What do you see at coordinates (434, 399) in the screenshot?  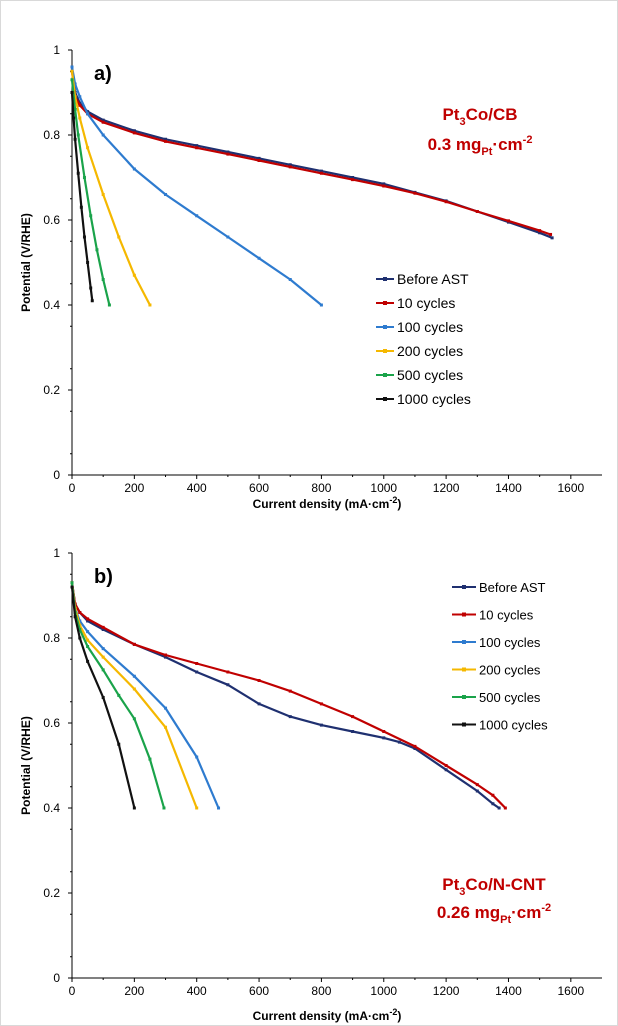 I see `legend-entry: 1000 cycles` at bounding box center [434, 399].